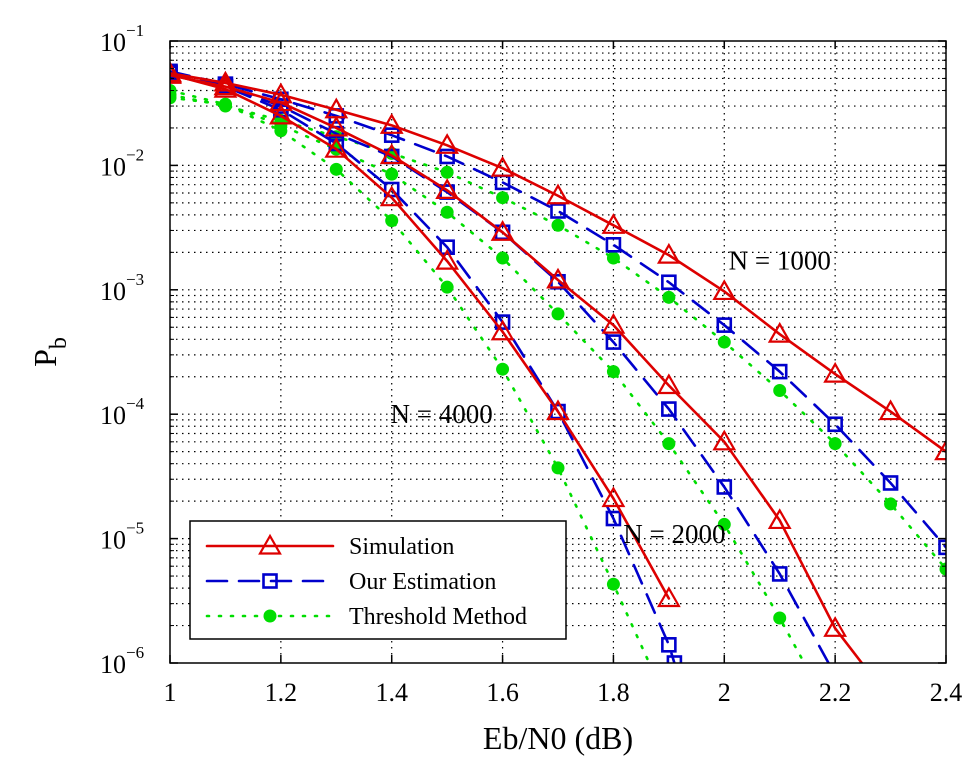  I want to click on x-tick-label-4: 1.8, so click(613, 692).